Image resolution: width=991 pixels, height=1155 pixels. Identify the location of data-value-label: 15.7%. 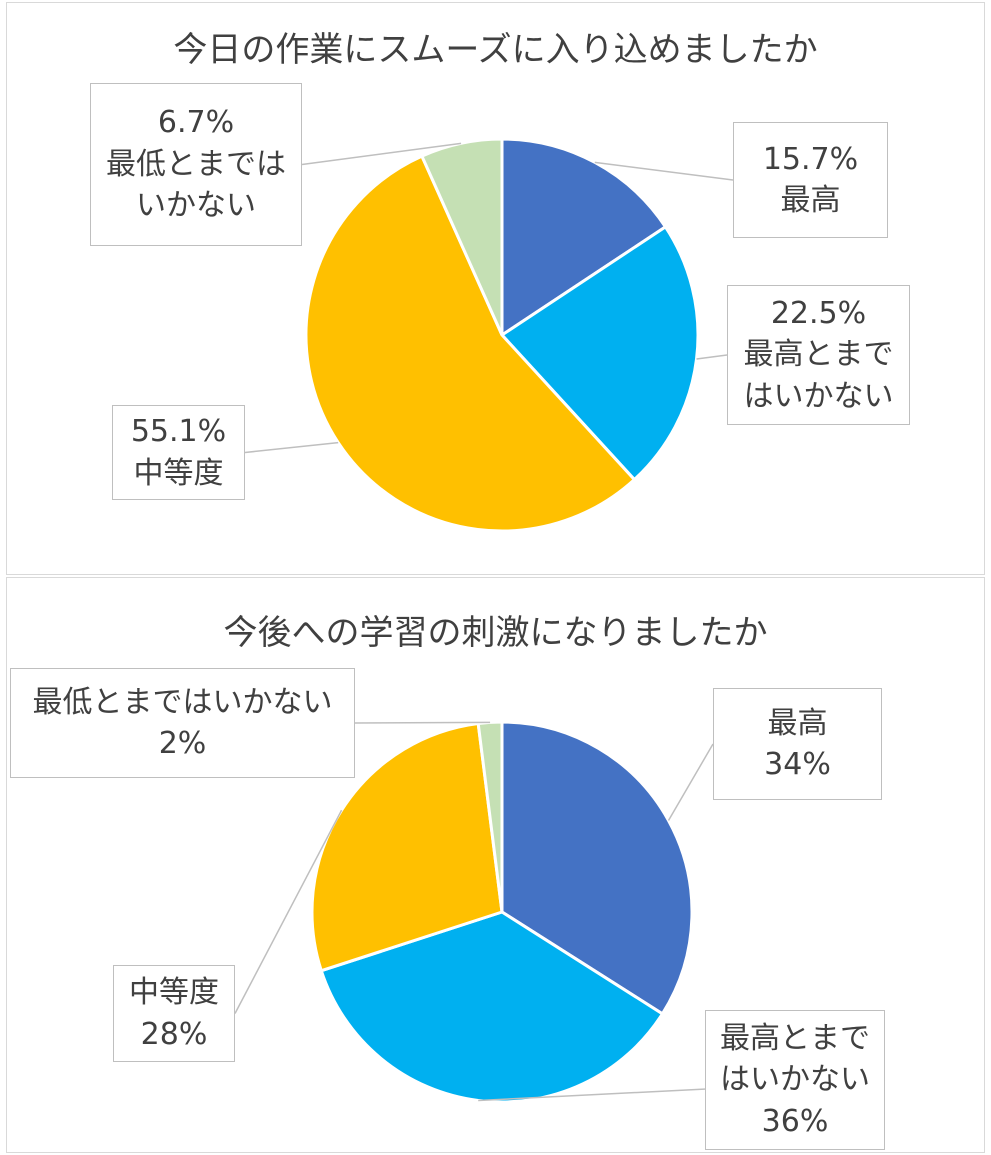
(810, 159).